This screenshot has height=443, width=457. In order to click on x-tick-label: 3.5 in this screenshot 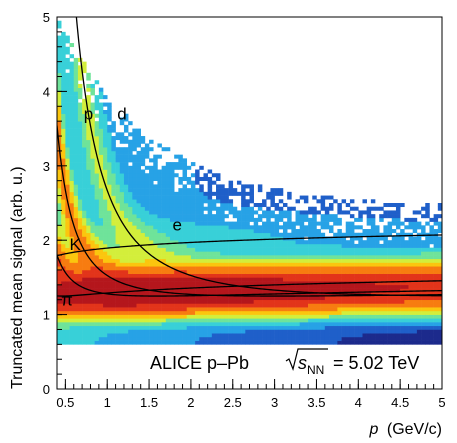, I will do `click(316, 402)`.